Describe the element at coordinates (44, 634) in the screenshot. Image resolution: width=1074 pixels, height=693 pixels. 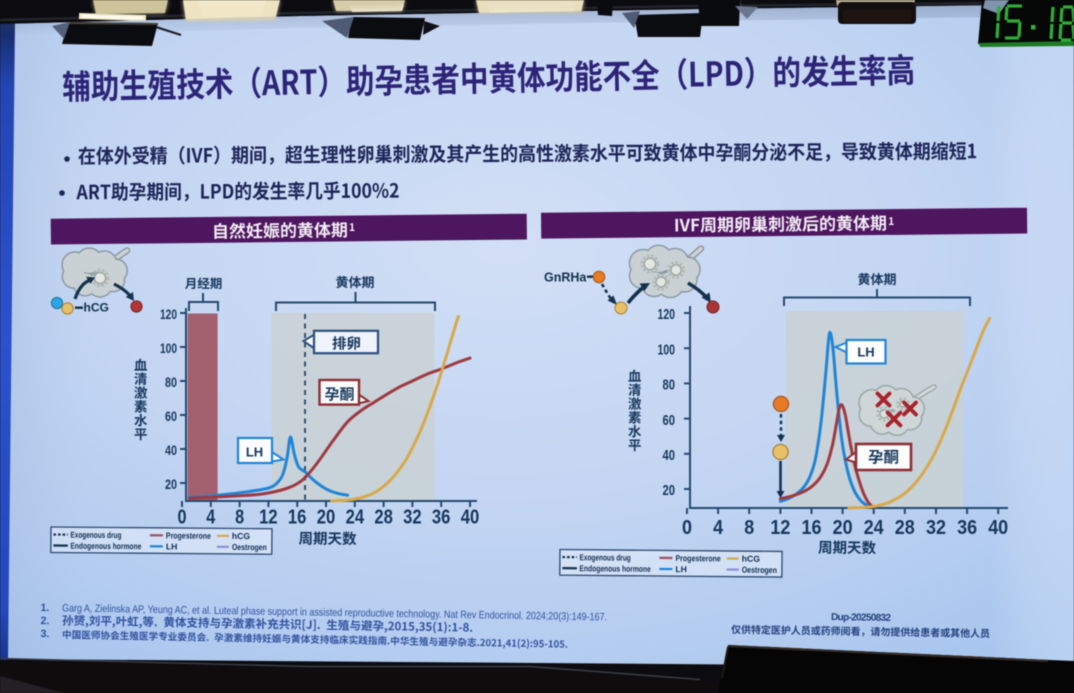
I see `svg-text: 3.` at that location.